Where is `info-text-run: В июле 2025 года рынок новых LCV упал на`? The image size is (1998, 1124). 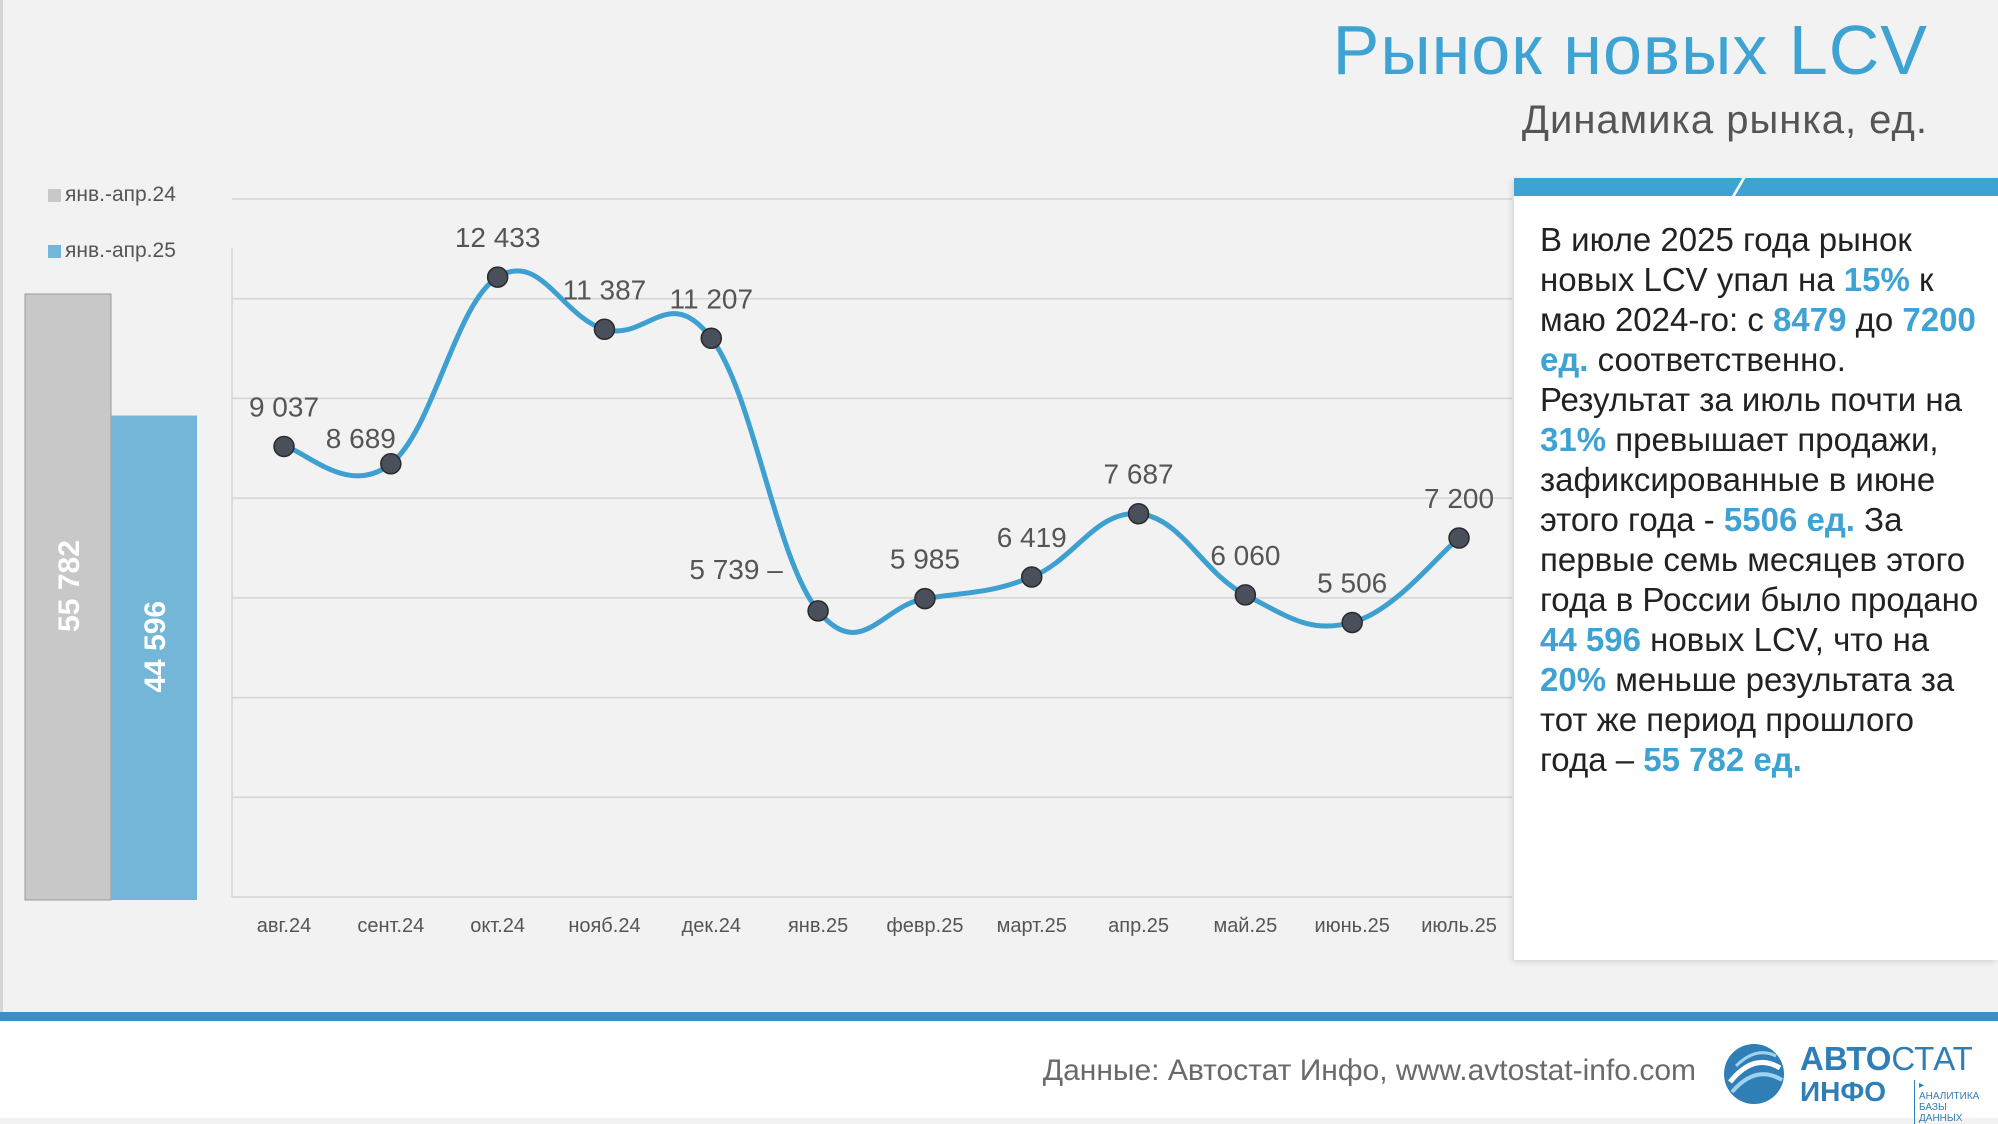
info-text-run: В июле 2025 года рынок новых LCV упал на is located at coordinates (1726, 259).